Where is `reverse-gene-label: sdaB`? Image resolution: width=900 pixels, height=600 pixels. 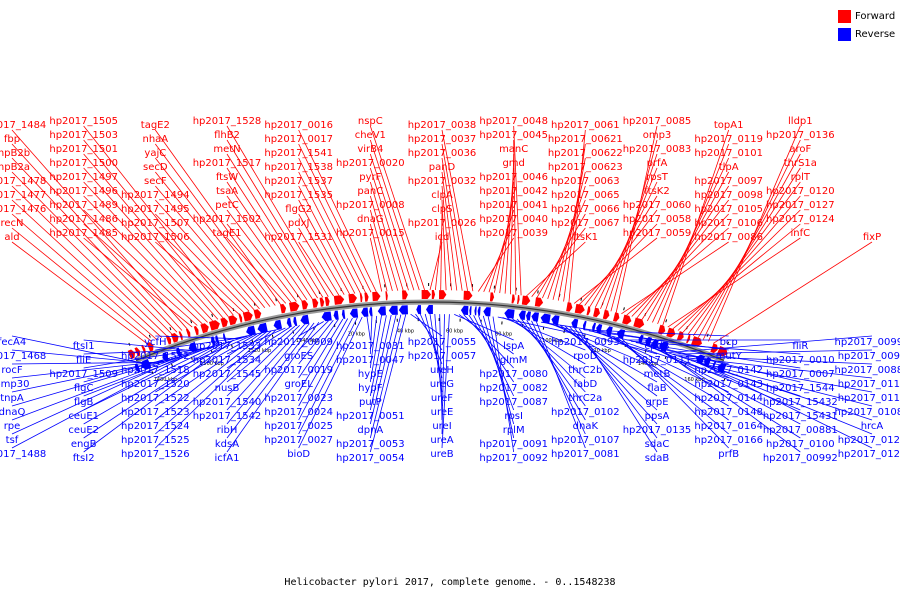 reverse-gene-label: sdaB is located at coordinates (657, 458).